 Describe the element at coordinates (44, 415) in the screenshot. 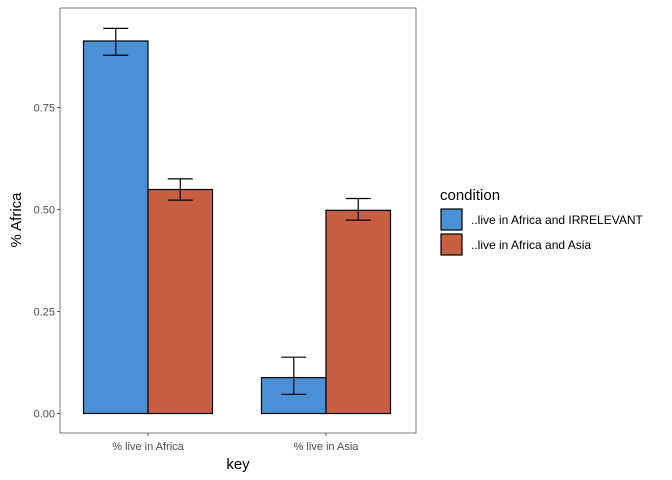

I see `y-tick-label: 0.00` at that location.